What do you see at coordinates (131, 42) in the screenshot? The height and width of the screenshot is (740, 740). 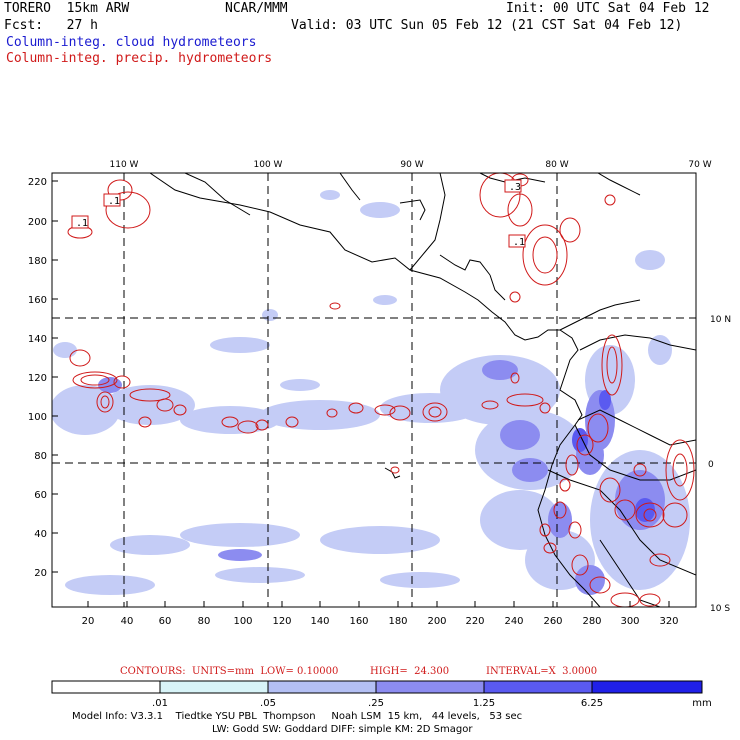 I see `cloud-field-label: Column-integ. cloud hydrometeors` at bounding box center [131, 42].